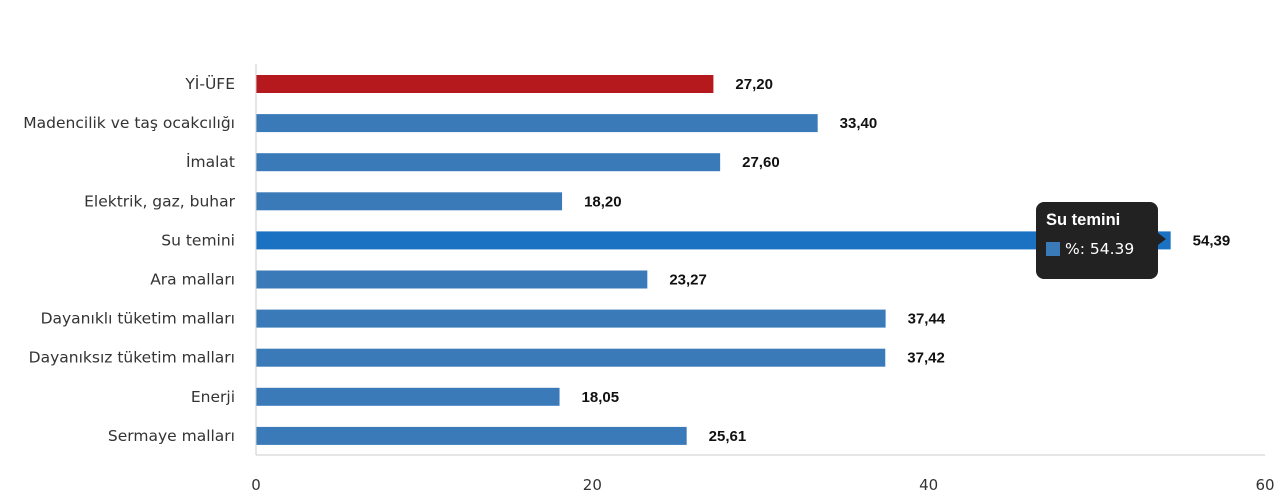 This screenshot has height=501, width=1280. Describe the element at coordinates (754, 84) in the screenshot. I see `value-label: 27,20` at that location.